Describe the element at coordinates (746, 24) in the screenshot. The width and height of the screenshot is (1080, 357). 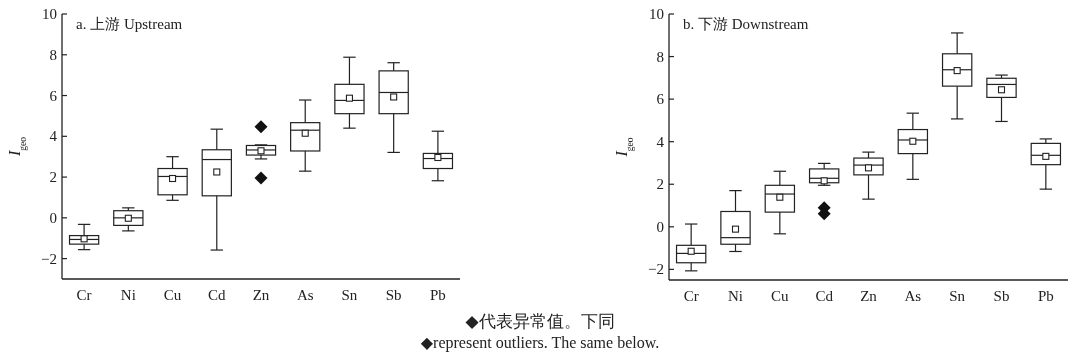
I see `chart-title: b. 下游 Downstream` at that location.